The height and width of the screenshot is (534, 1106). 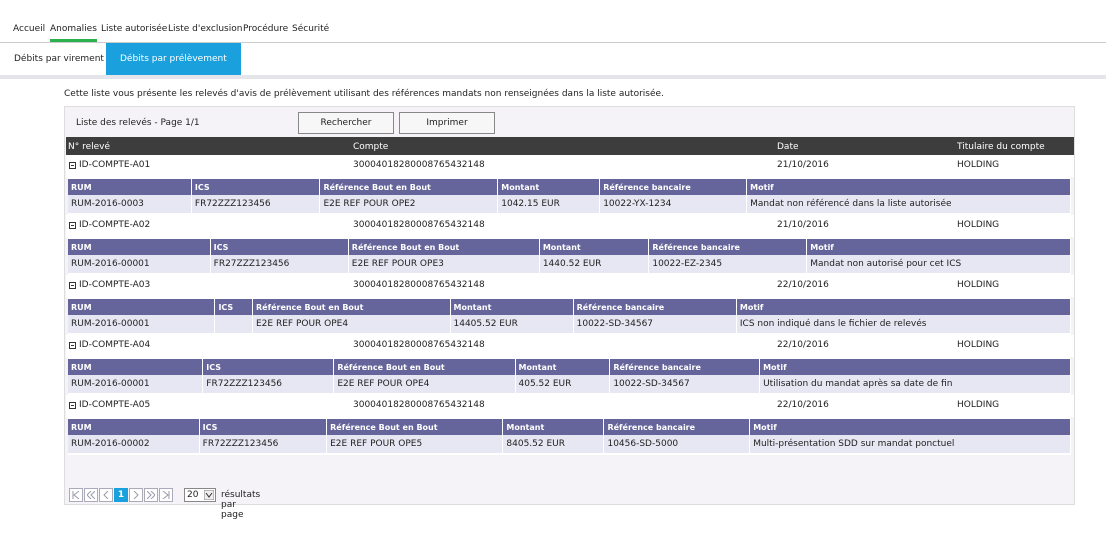 I want to click on record-id: ID-COMPTE-A04, so click(x=114, y=345).